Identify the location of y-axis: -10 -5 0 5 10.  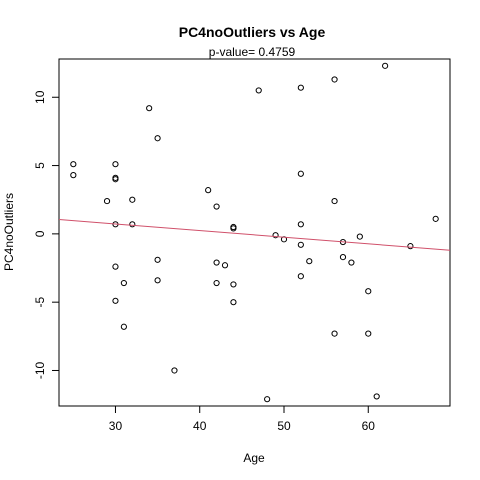
(46, 234).